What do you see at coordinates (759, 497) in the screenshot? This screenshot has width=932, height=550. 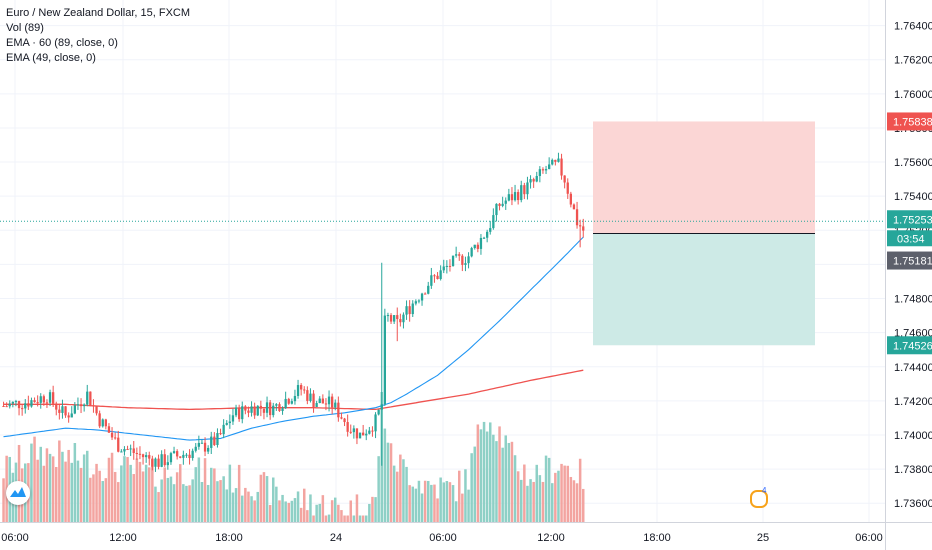 I see `event-marker-icon: 4` at bounding box center [759, 497].